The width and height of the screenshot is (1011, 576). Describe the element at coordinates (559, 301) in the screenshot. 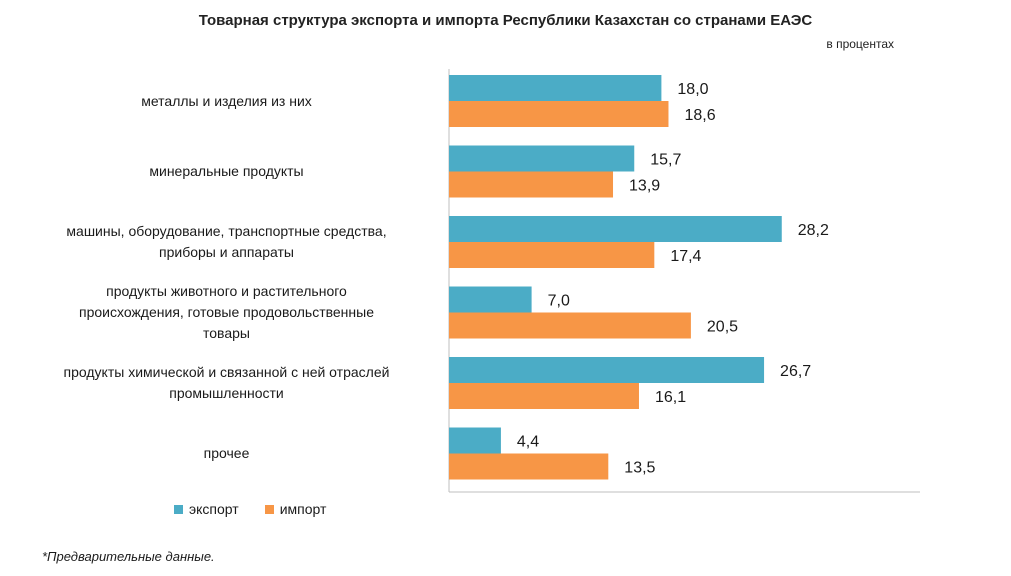

I see `data-label-export: 7,0` at that location.